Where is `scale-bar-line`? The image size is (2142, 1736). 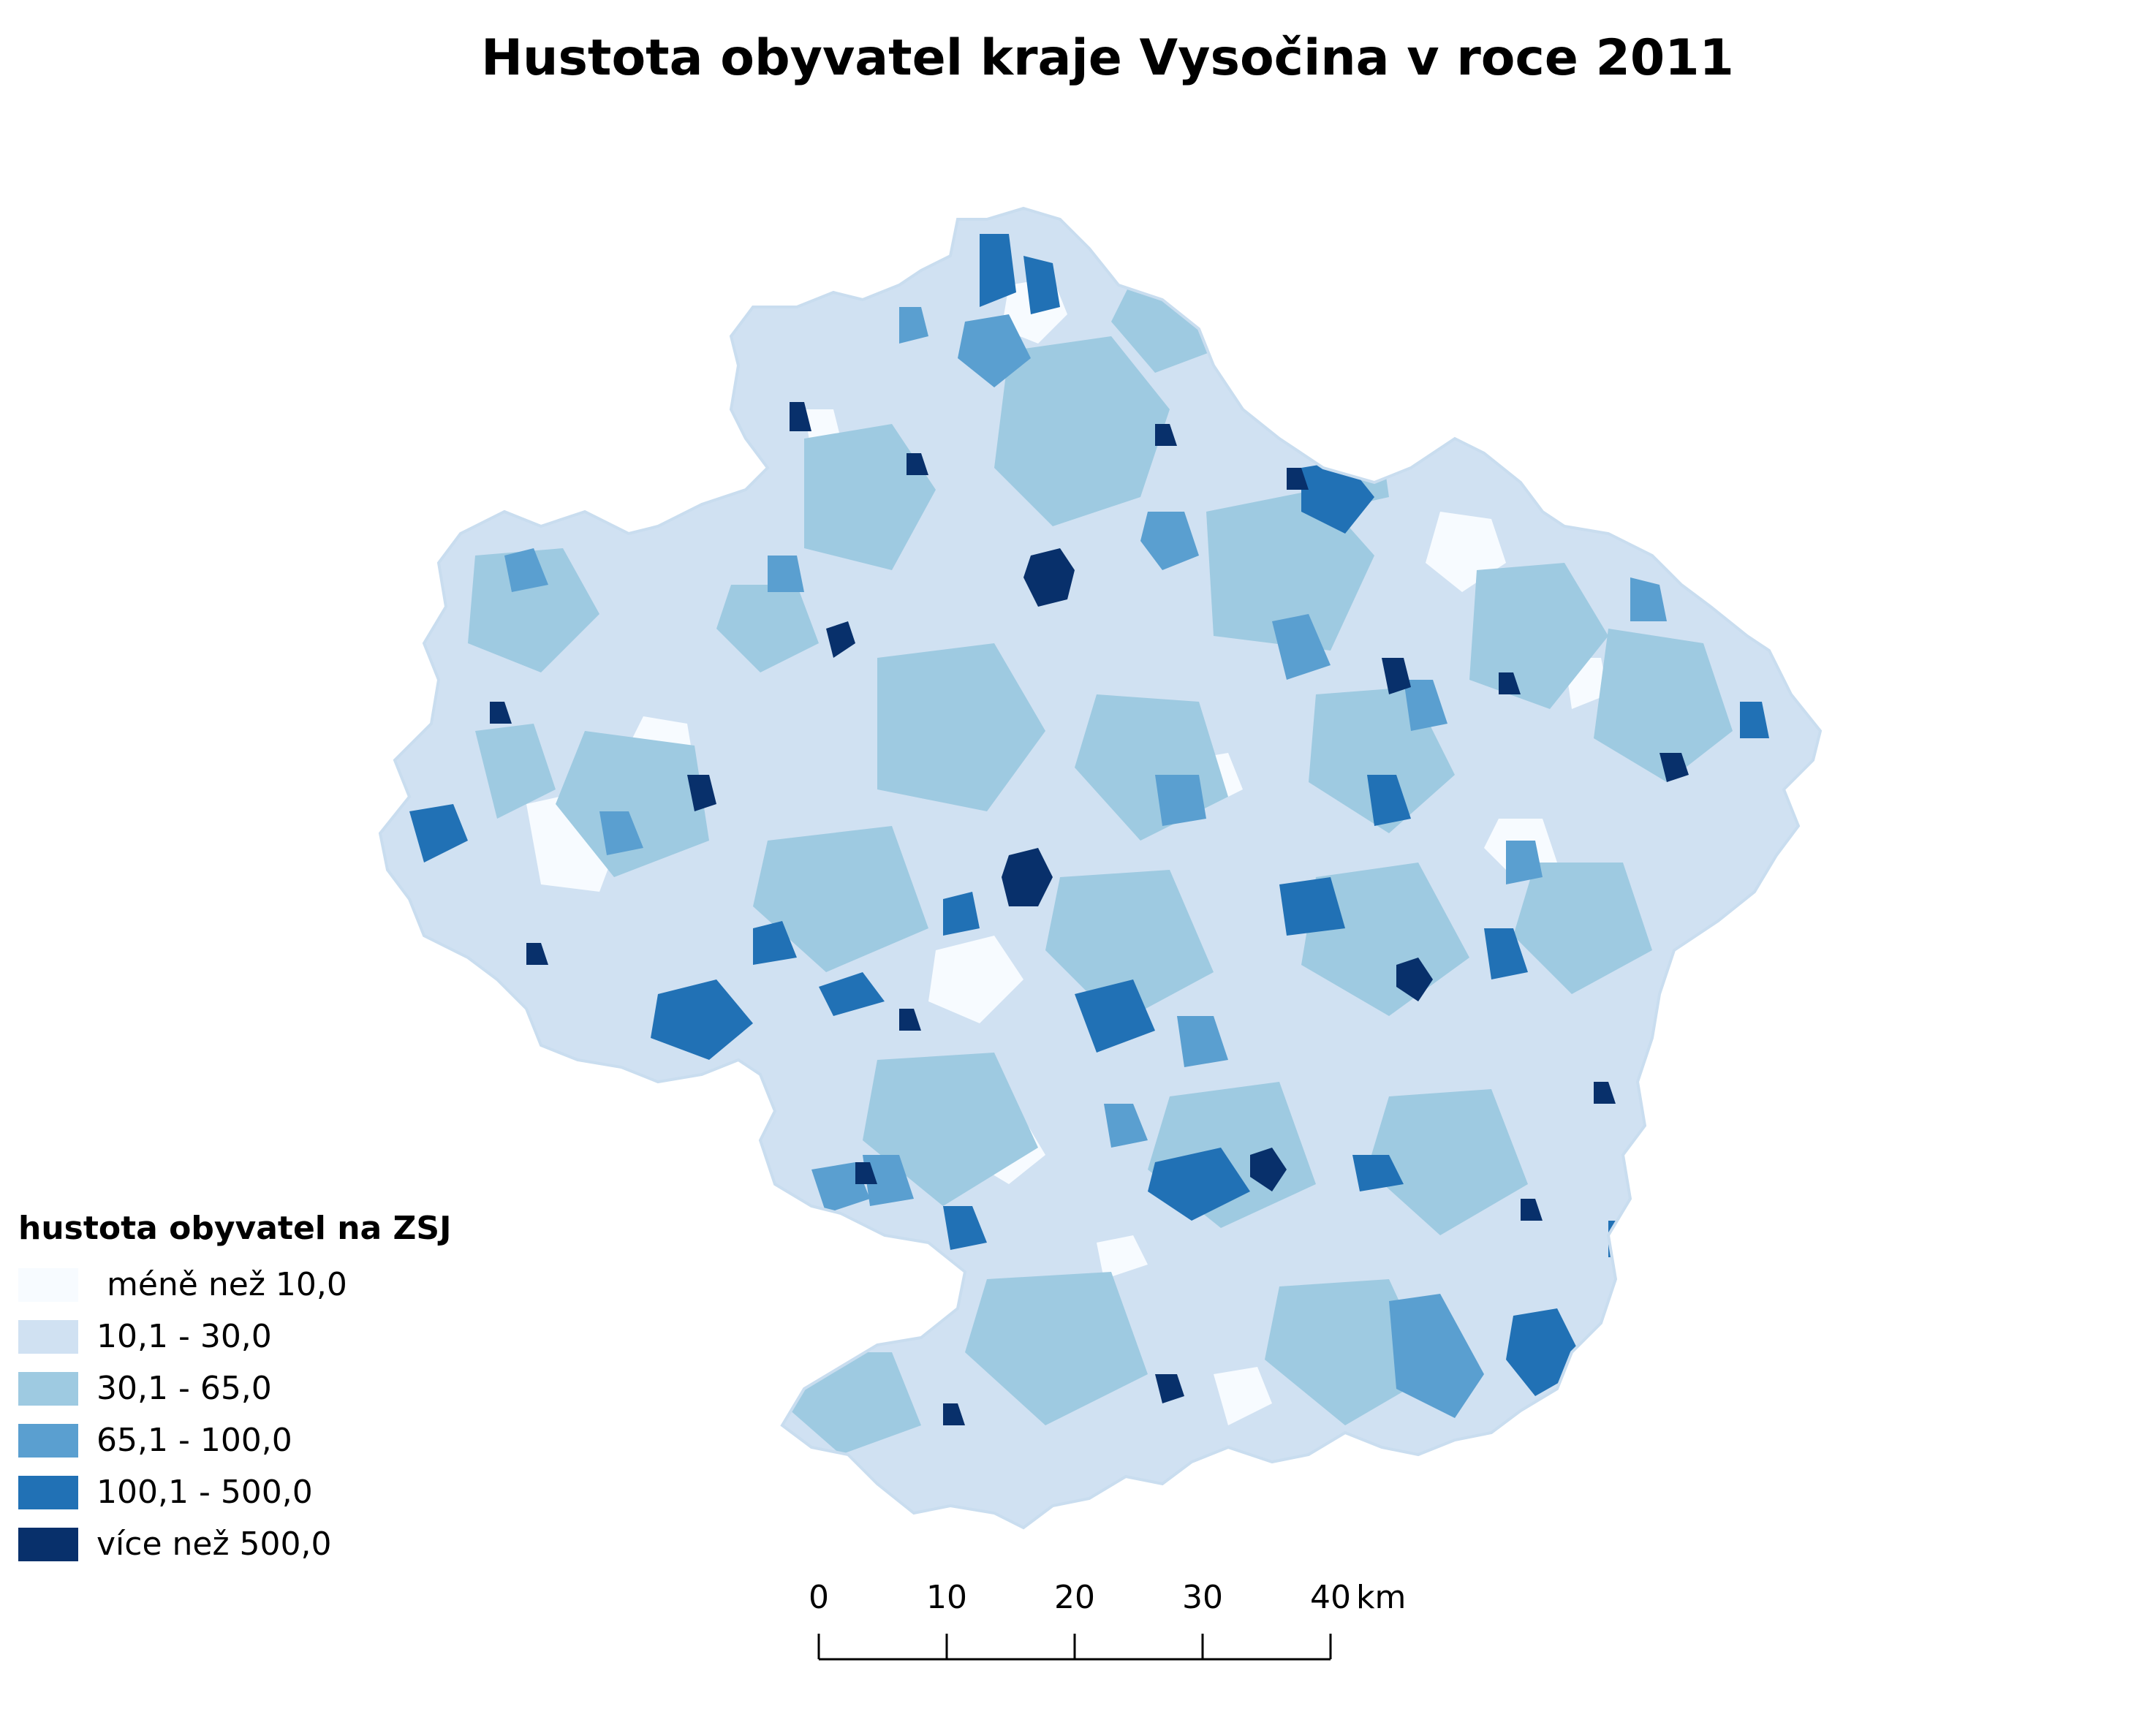 scale-bar-line is located at coordinates (1074, 1648).